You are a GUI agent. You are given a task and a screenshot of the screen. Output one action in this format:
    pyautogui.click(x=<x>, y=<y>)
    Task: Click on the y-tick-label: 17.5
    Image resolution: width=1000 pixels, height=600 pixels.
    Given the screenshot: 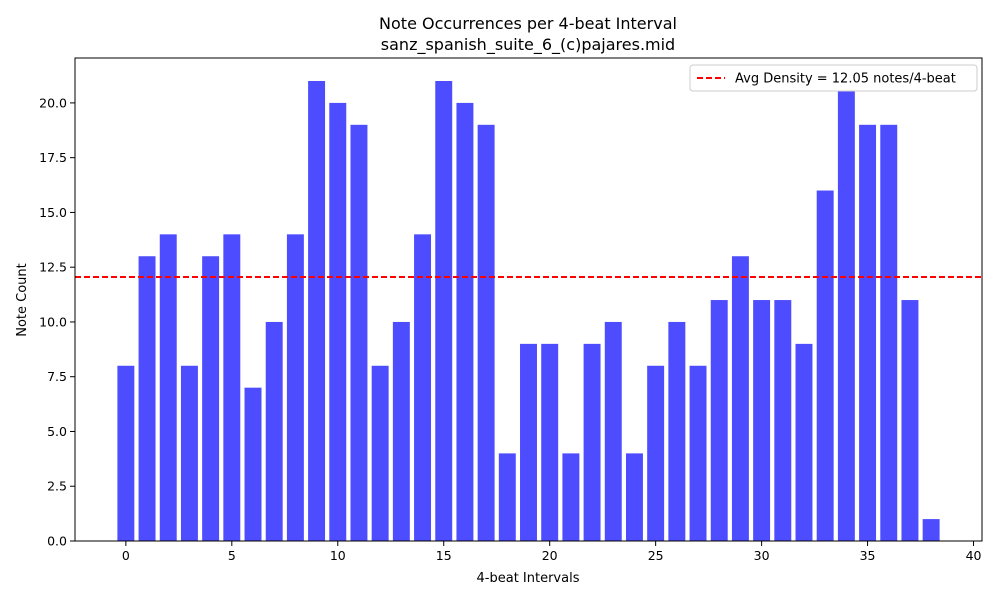 What is the action you would take?
    pyautogui.click(x=53, y=157)
    